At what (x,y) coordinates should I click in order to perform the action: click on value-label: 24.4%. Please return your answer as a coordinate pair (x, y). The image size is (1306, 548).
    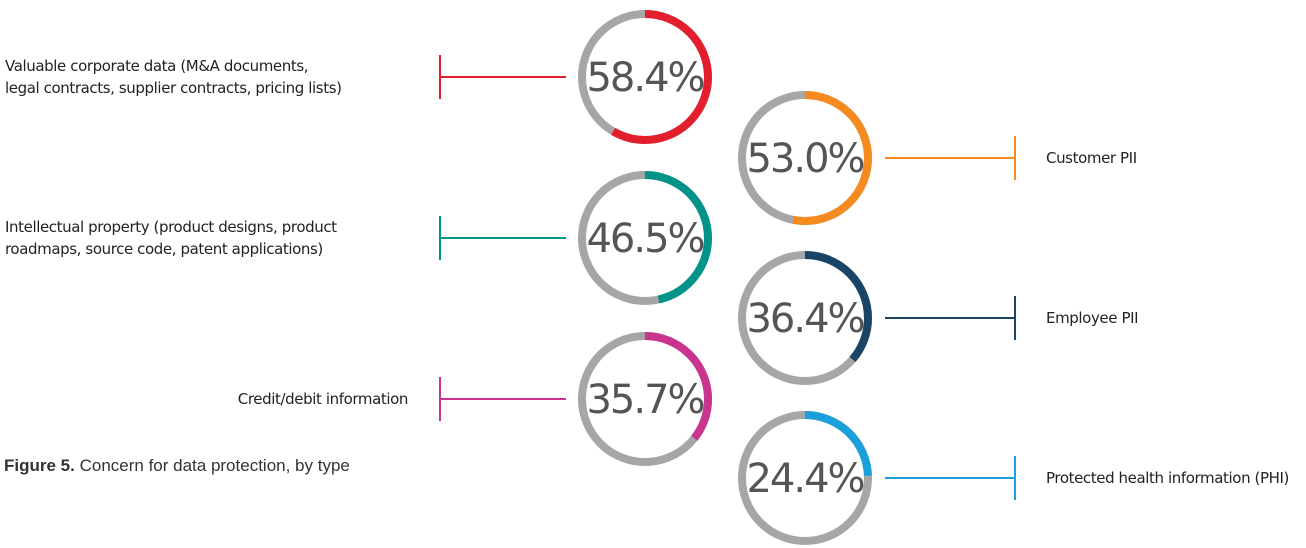
    Looking at the image, I should click on (804, 479).